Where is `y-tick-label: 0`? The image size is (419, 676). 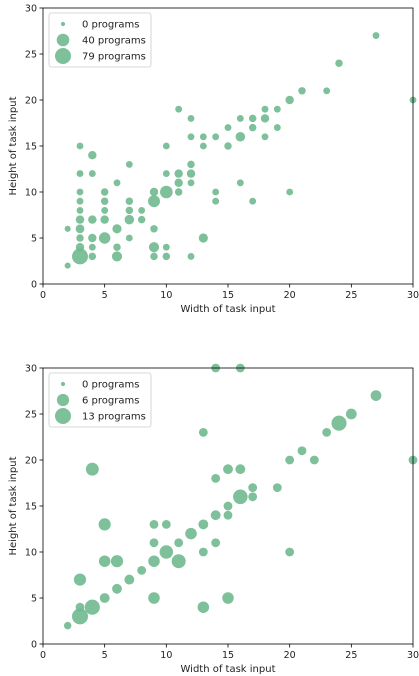
y-tick-label: 0 is located at coordinates (34, 285).